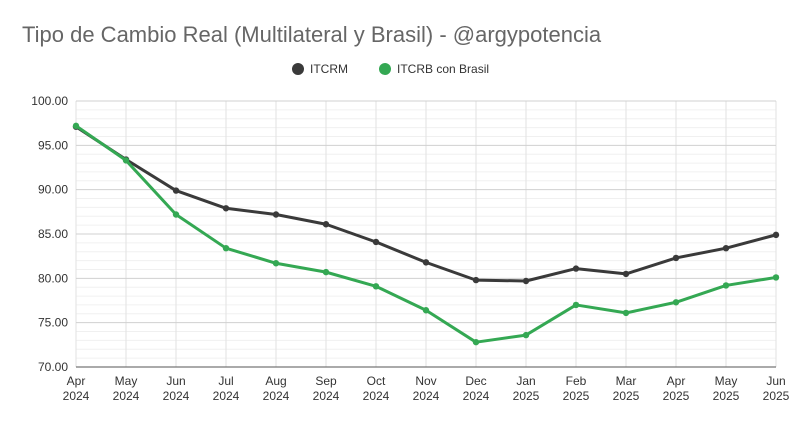 This screenshot has width=800, height=428. Describe the element at coordinates (53, 278) in the screenshot. I see `y-tick-label: 80.00` at that location.